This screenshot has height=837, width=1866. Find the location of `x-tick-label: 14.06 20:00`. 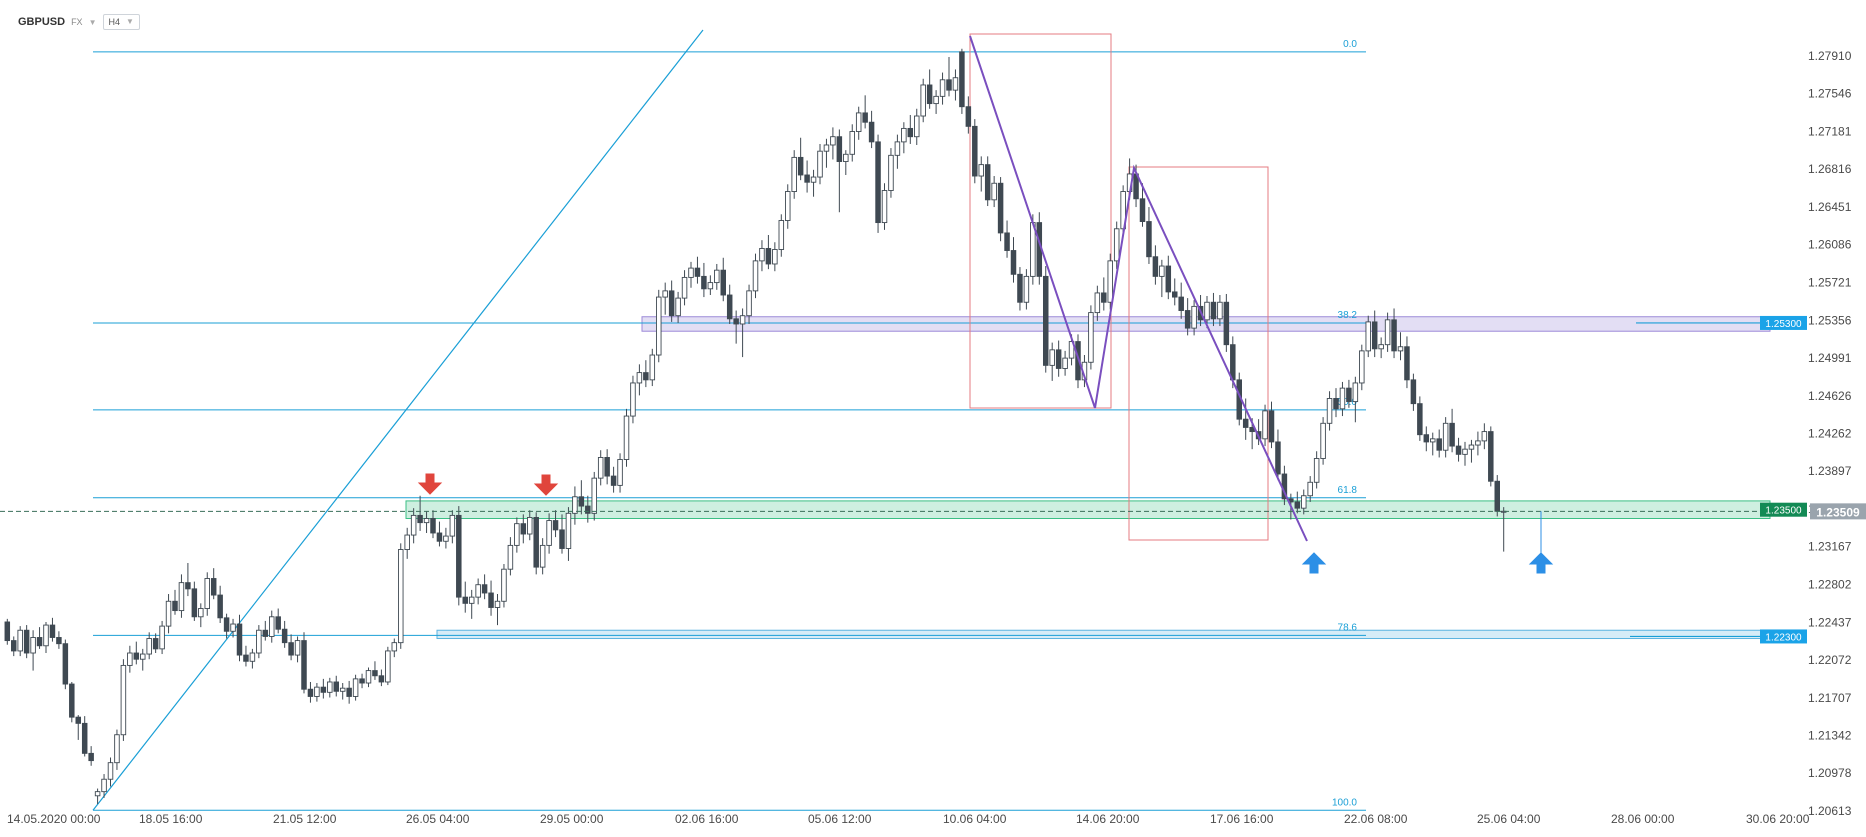

x-tick-label: 14.06 20:00 is located at coordinates (1108, 819).